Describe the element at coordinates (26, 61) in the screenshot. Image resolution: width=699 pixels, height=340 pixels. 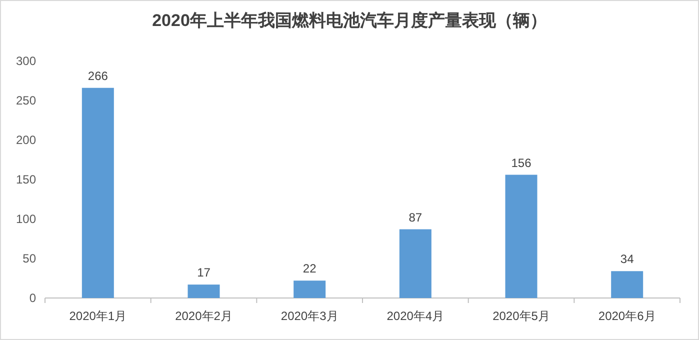
I see `y-tick-label: 300` at that location.